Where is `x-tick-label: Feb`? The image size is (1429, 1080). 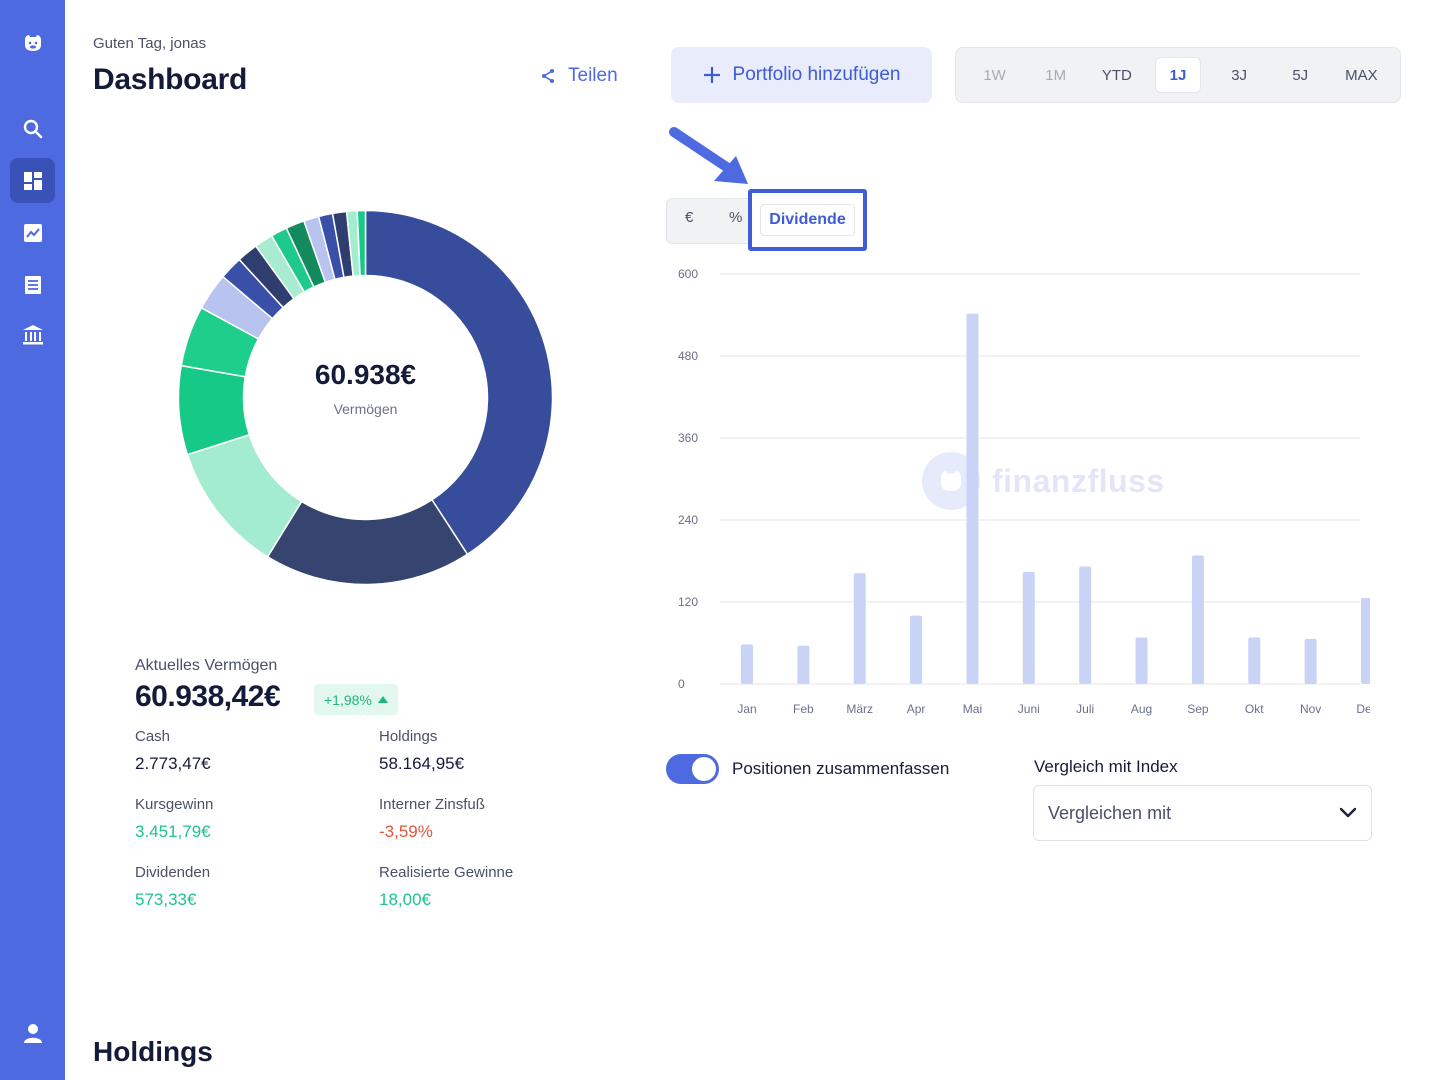 x-tick-label: Feb is located at coordinates (803, 709).